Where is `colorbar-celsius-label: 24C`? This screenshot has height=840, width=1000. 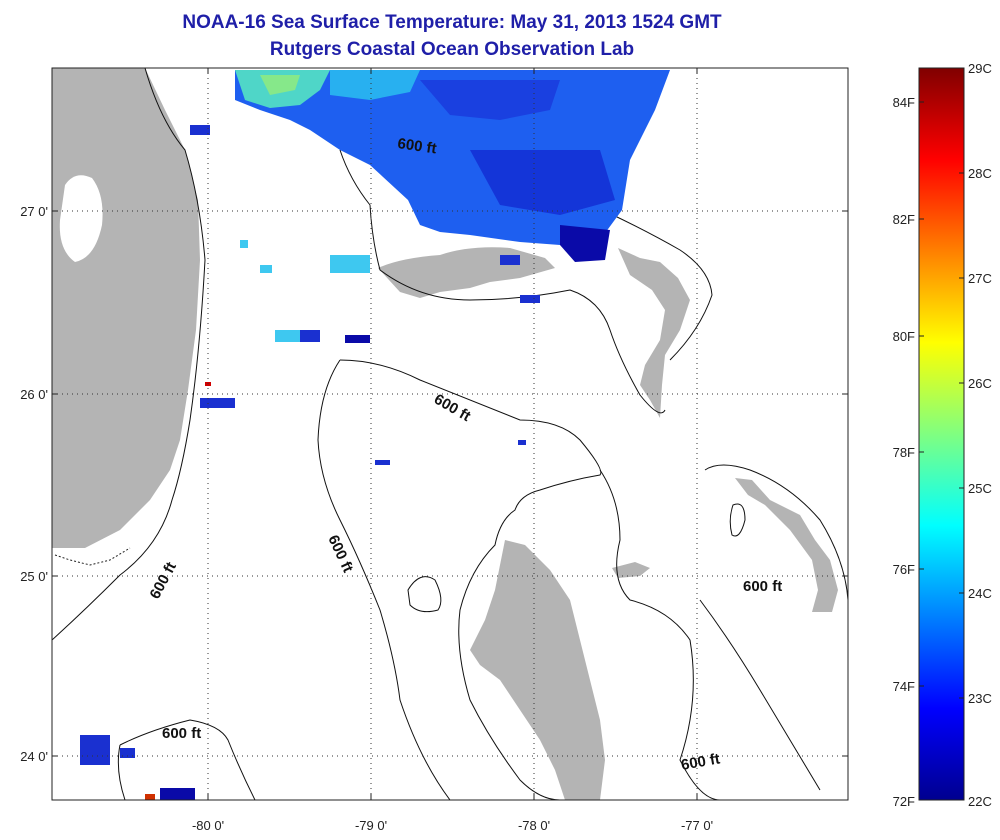
colorbar-celsius-label: 24C is located at coordinates (980, 593).